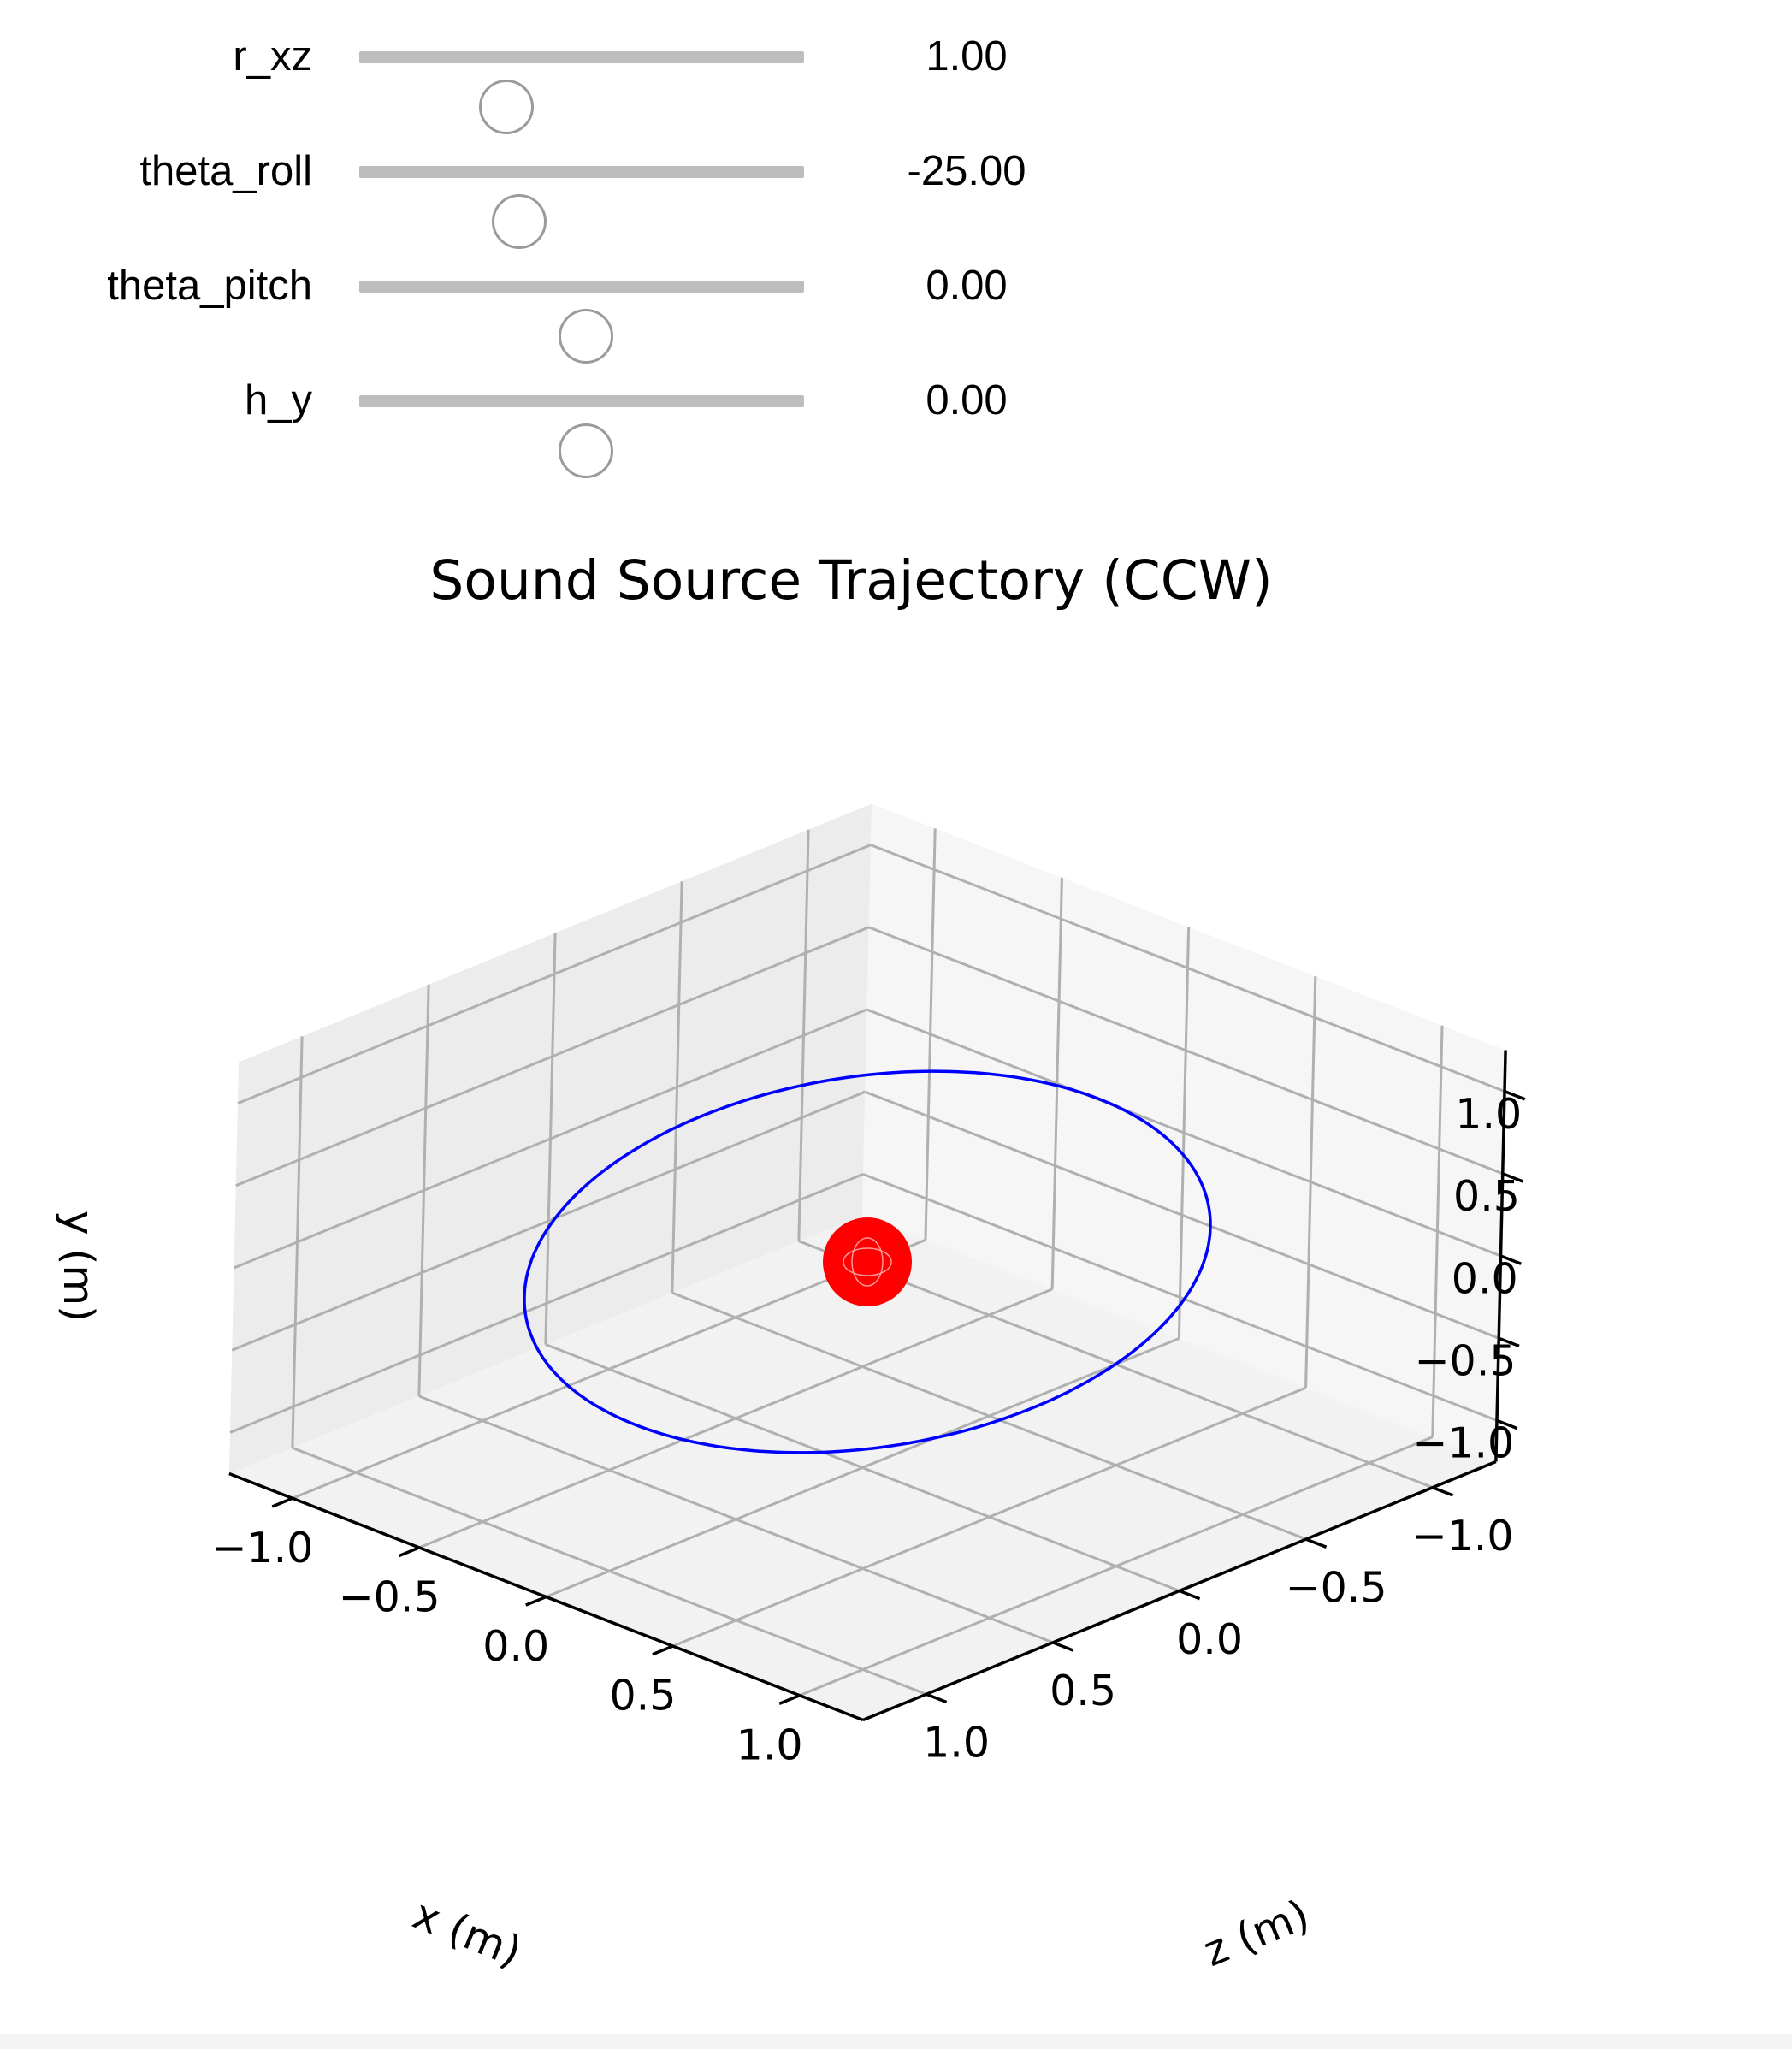  Describe the element at coordinates (850, 580) in the screenshot. I see `chart-title: Sound Source Trajectory (CCW)` at that location.